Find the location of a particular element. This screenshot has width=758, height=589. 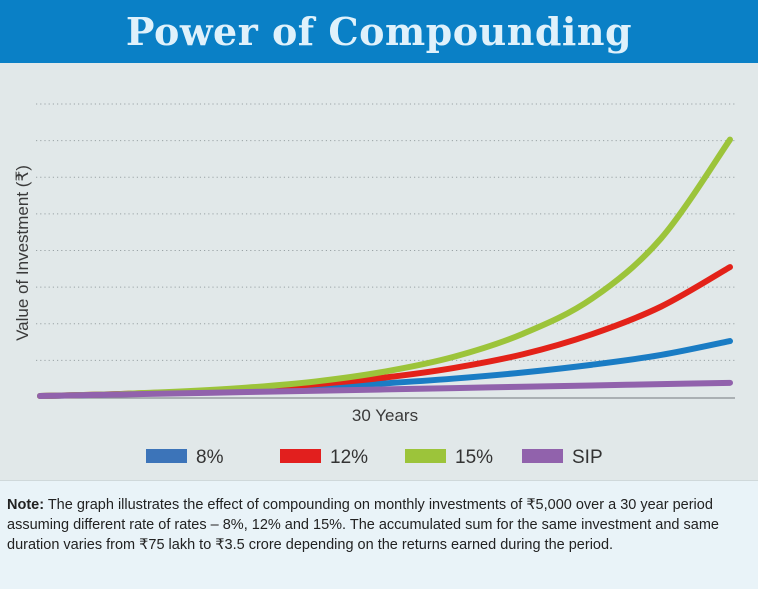

legend-item: 8% is located at coordinates (185, 457).